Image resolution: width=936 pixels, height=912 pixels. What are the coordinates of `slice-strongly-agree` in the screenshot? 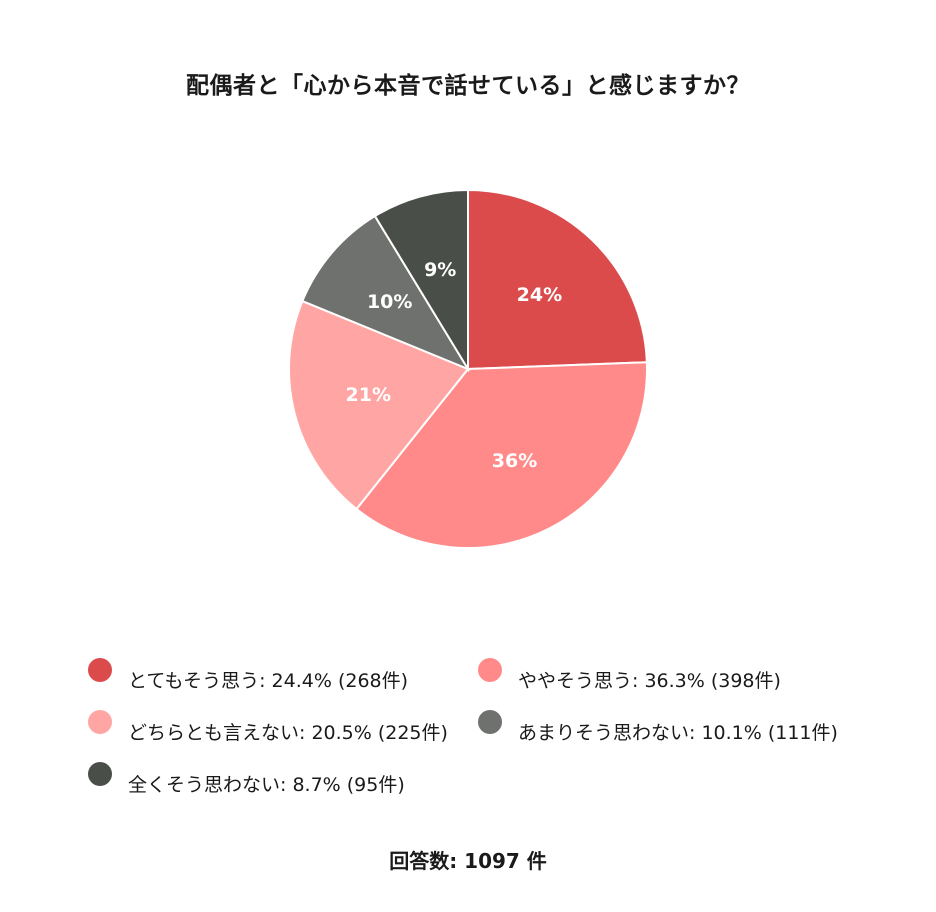 It's located at (557, 279).